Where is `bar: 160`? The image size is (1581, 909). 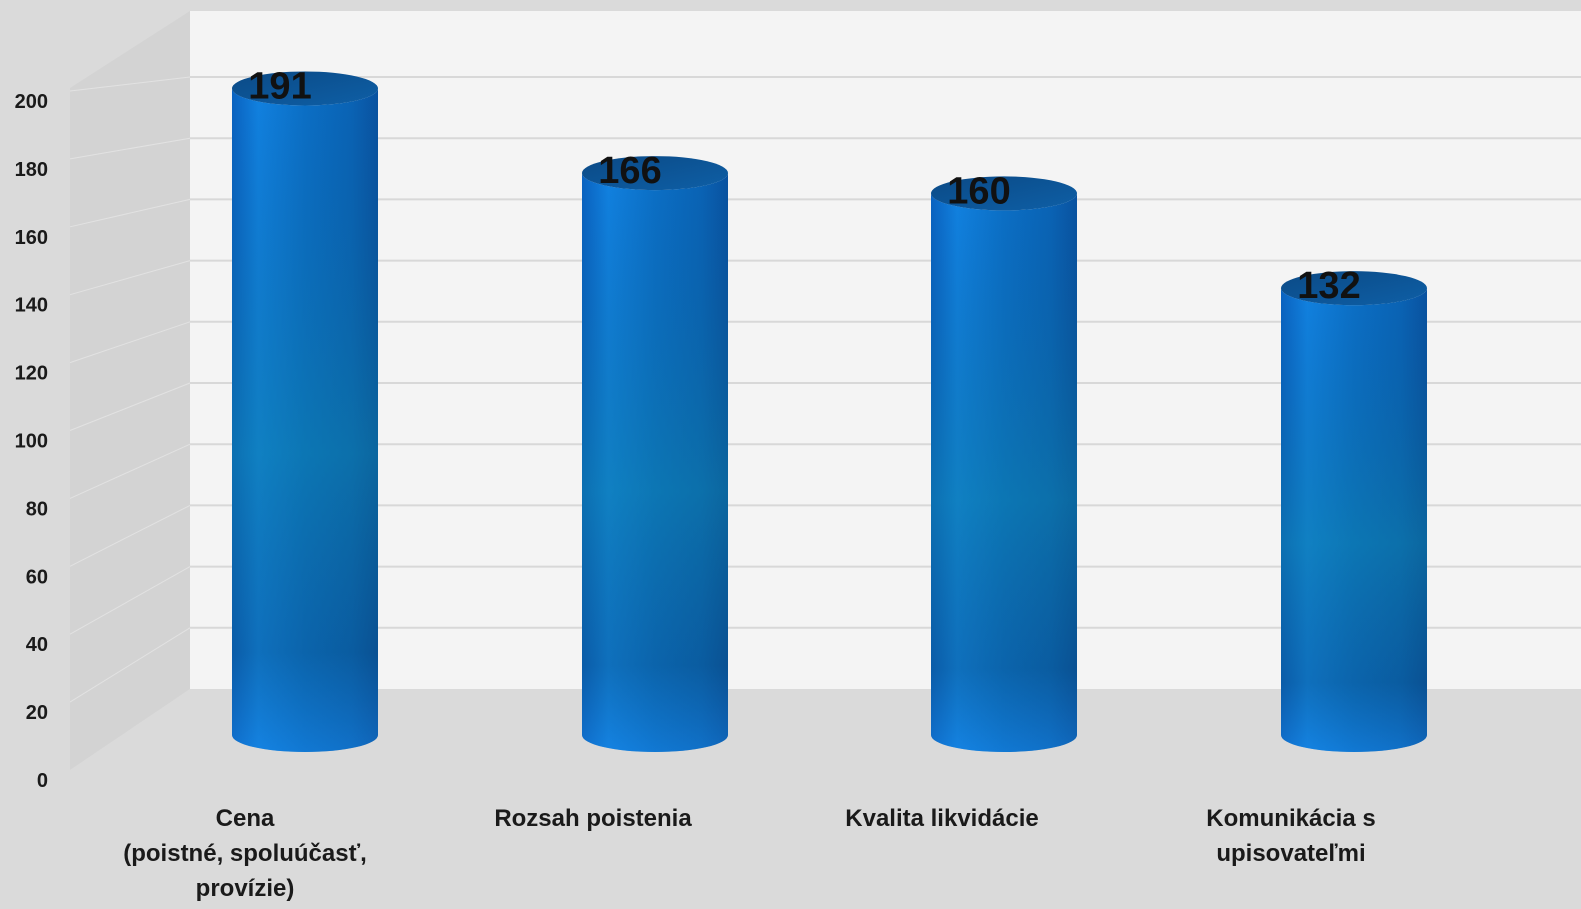
bar: 160 is located at coordinates (1004, 461).